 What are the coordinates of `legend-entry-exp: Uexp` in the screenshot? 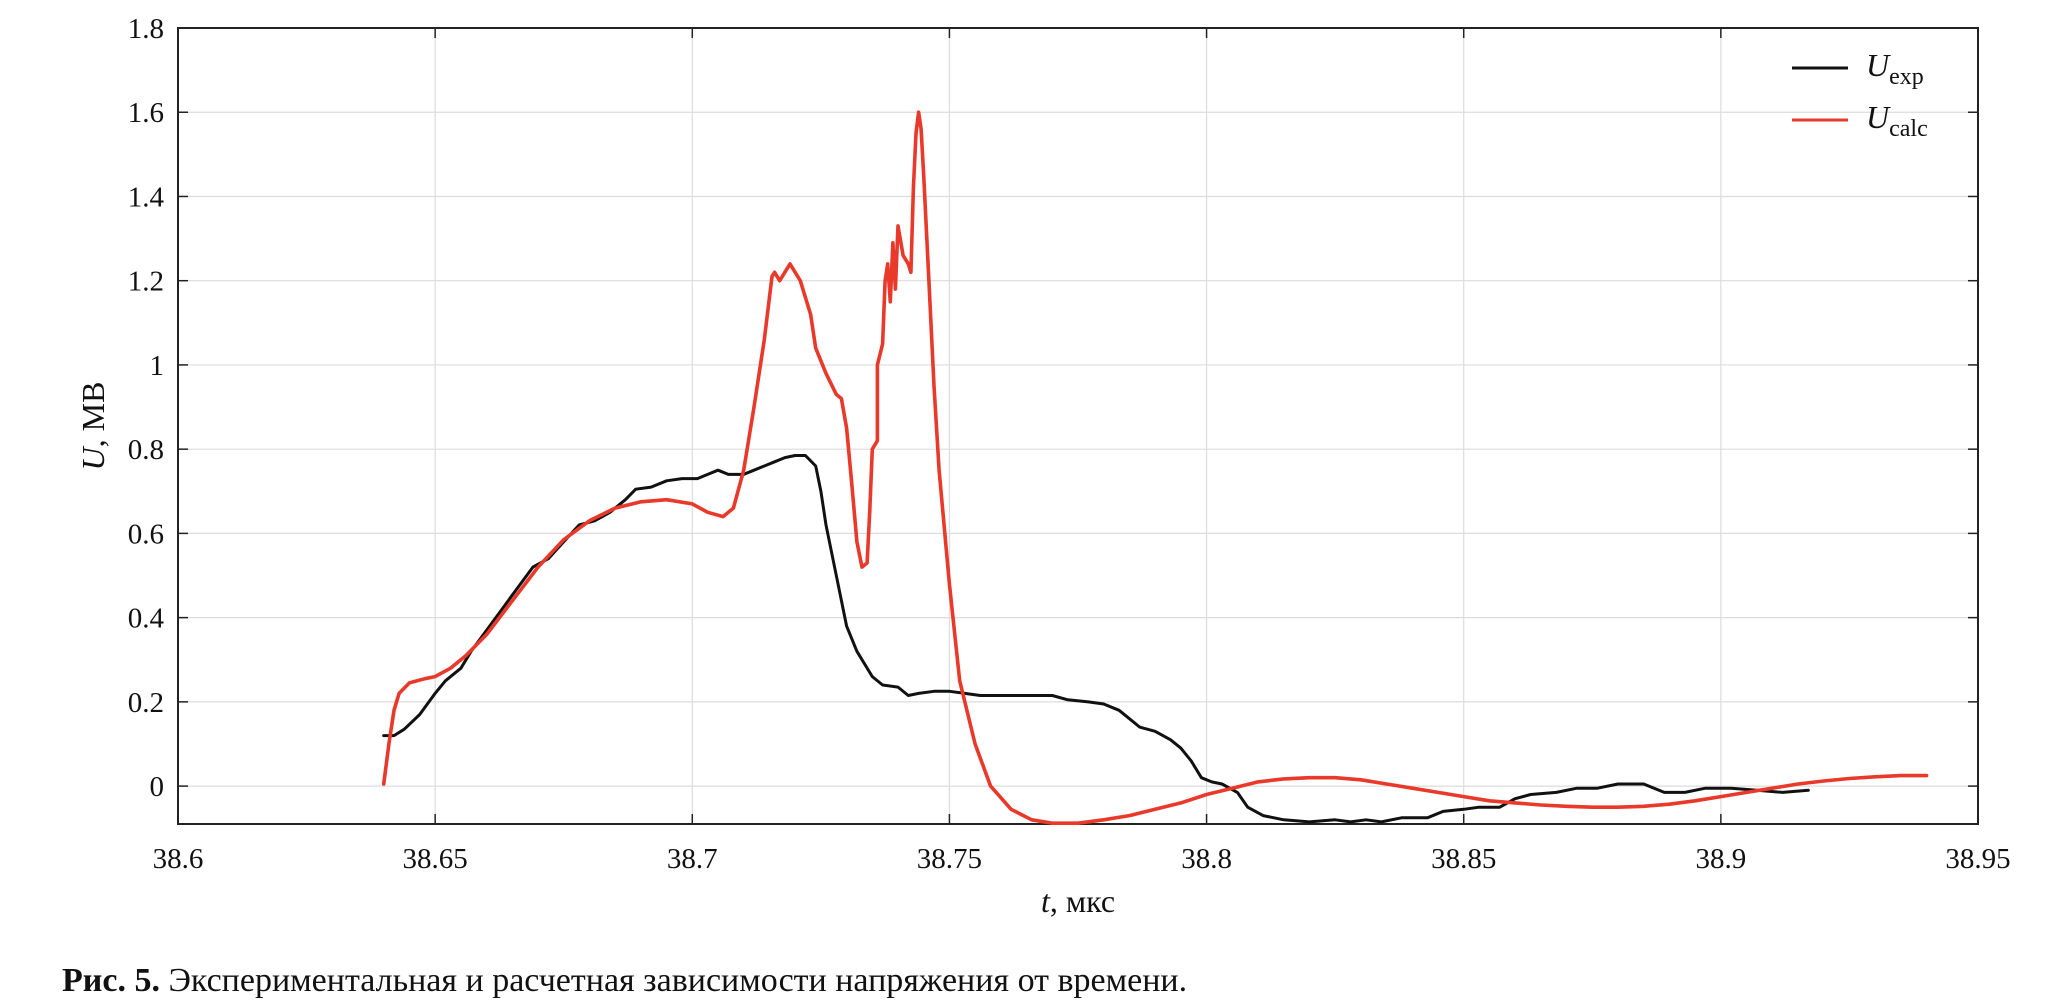 It's located at (1895, 68).